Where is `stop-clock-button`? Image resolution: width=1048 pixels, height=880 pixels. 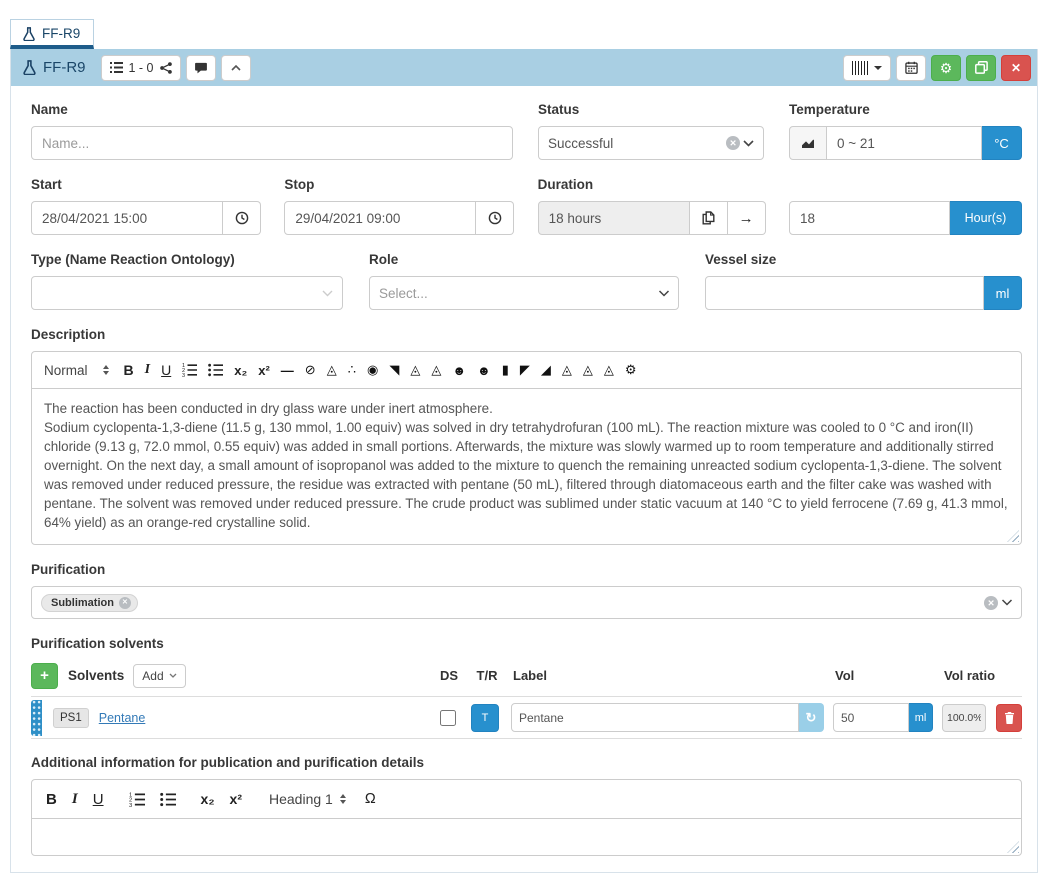 stop-clock-button is located at coordinates (495, 218).